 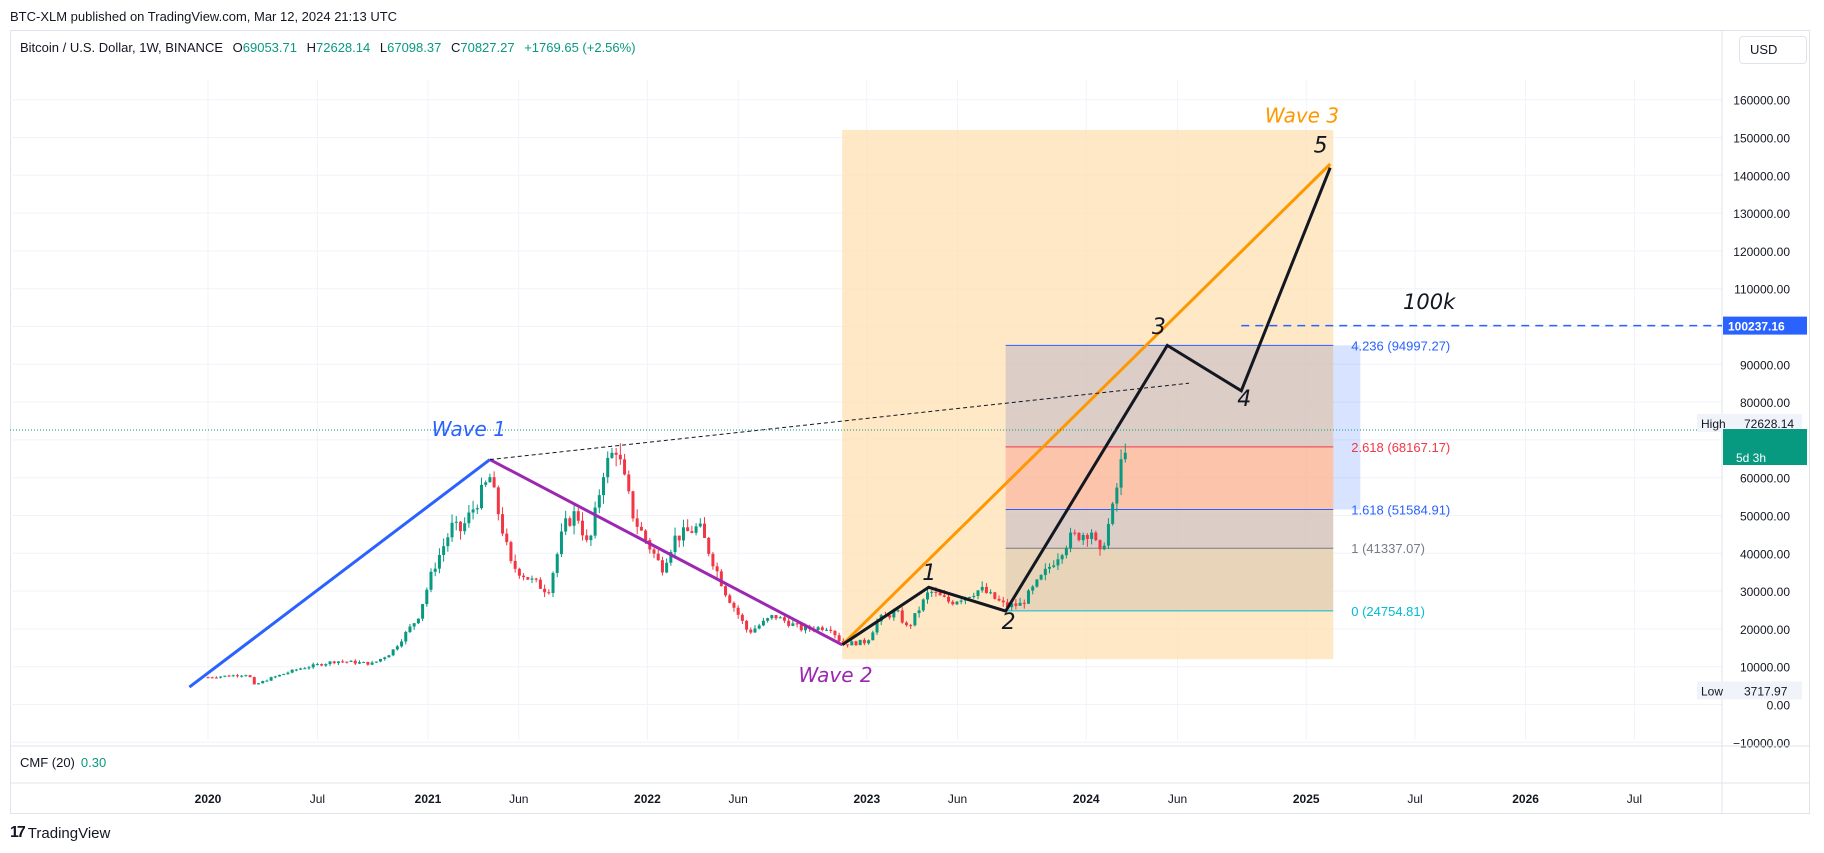 What do you see at coordinates (839, 421) in the screenshot?
I see `trend-line` at bounding box center [839, 421].